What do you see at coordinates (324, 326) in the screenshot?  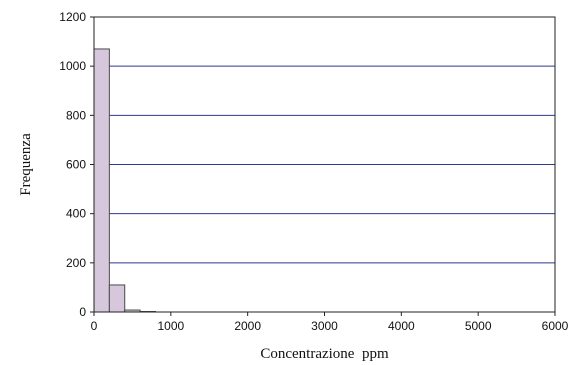 I see `x-tick-label-3000: 3000` at bounding box center [324, 326].